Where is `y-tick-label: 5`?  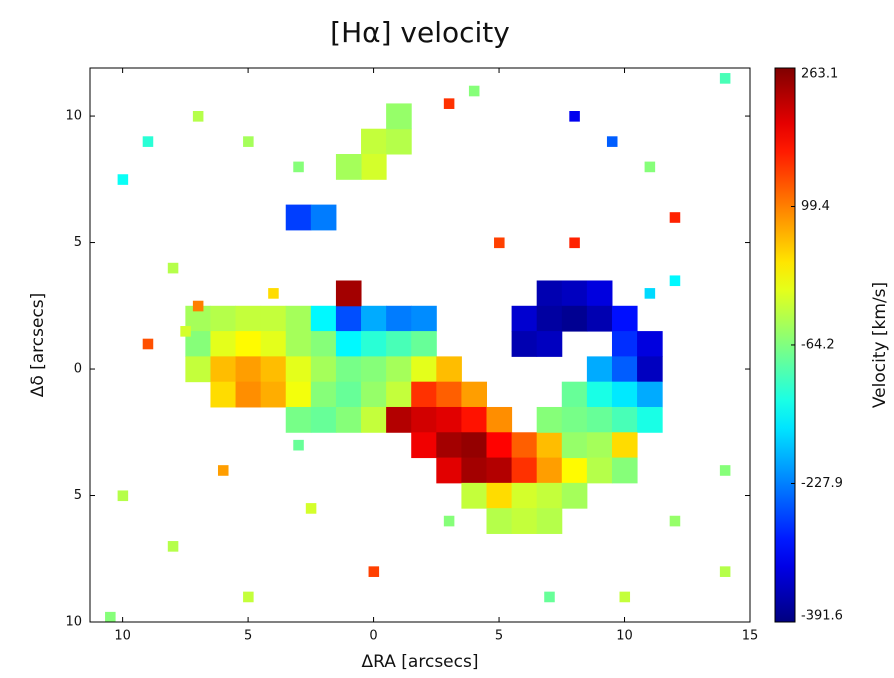
y-tick-label: 5 is located at coordinates (78, 242).